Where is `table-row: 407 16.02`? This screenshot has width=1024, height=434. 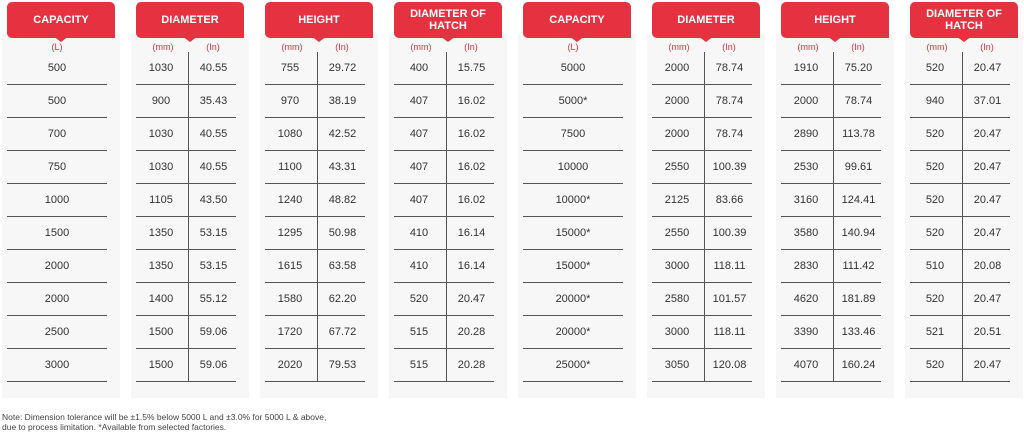 table-row: 407 16.02 is located at coordinates (444, 134).